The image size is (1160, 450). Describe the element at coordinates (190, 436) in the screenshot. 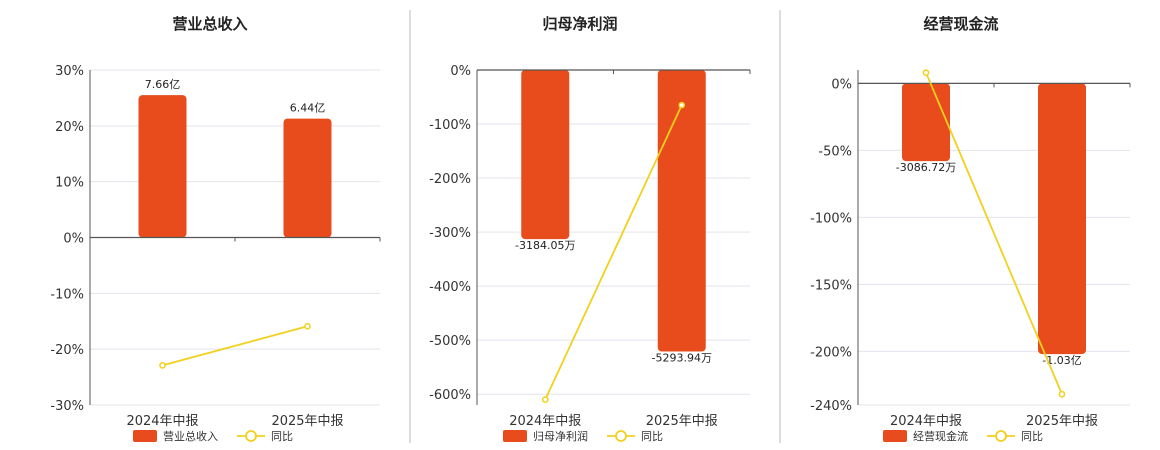

I see `legend-label: 营业总收入` at that location.